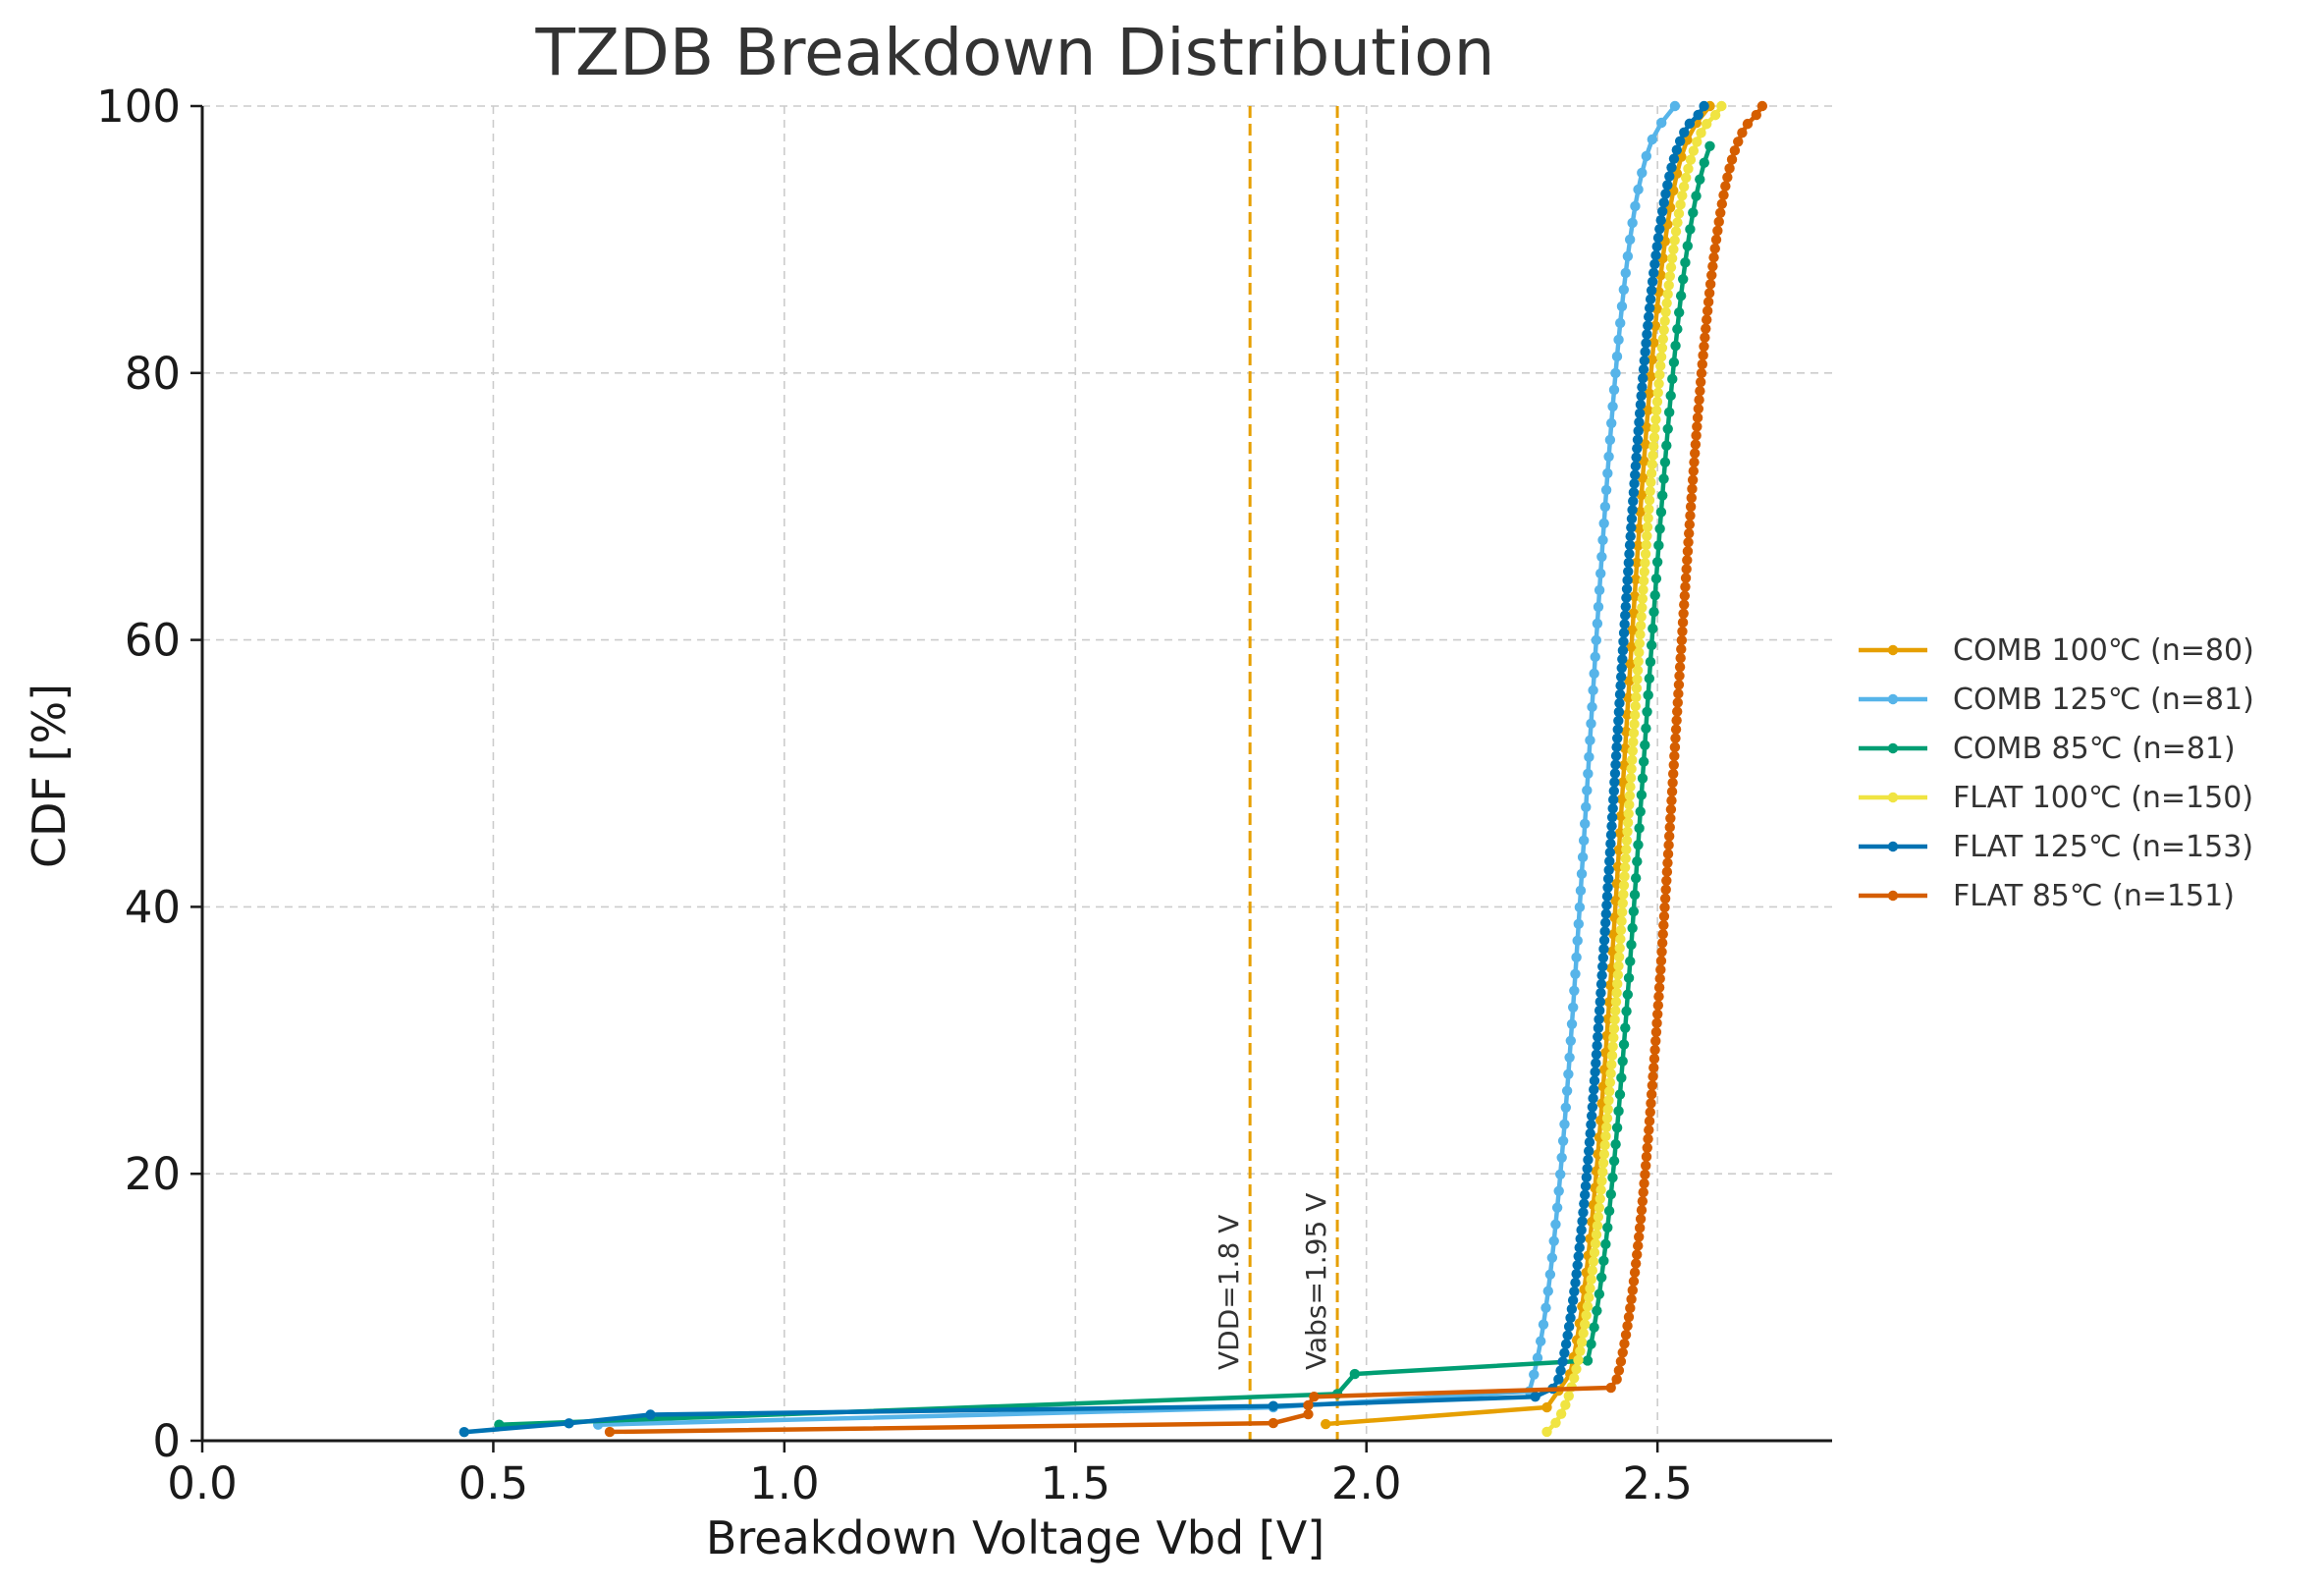  Describe the element at coordinates (2056, 798) in the screenshot. I see `legend-entry: FLAT 100℃ (n=150)` at that location.